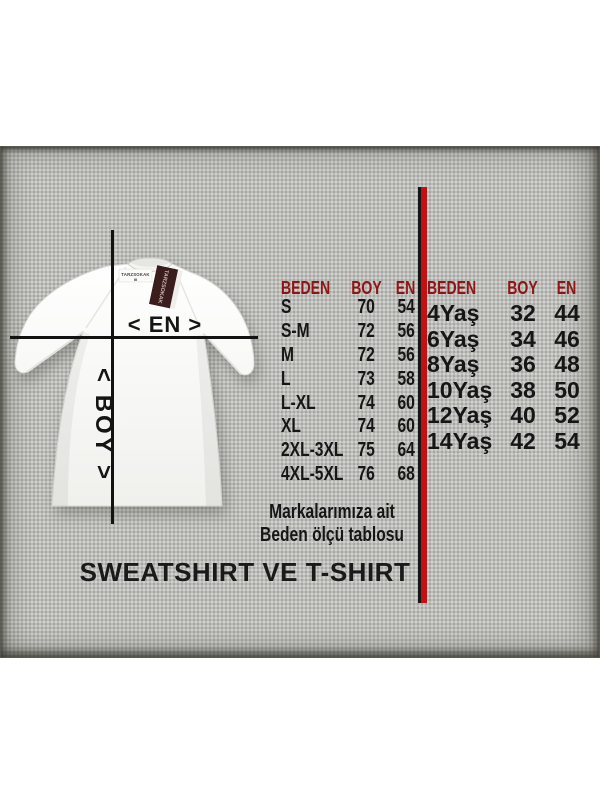 This screenshot has width=600, height=800. Describe the element at coordinates (523, 440) in the screenshot. I see `length-cell: 42` at that location.